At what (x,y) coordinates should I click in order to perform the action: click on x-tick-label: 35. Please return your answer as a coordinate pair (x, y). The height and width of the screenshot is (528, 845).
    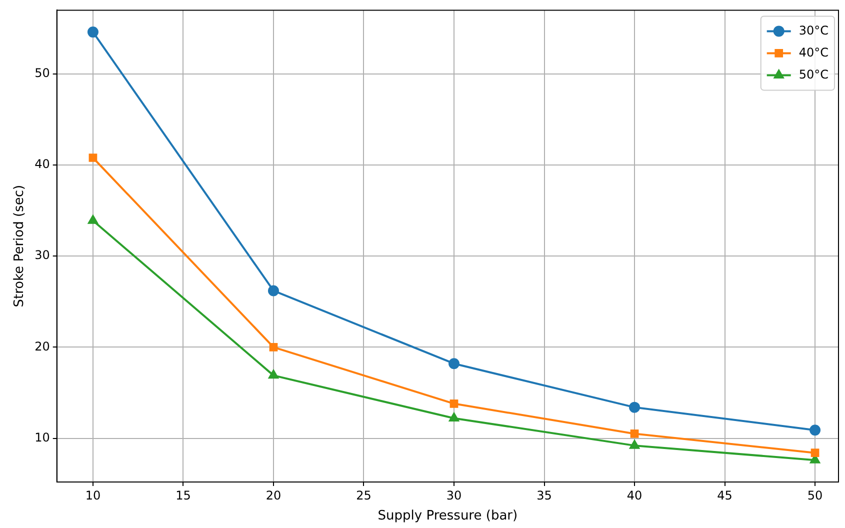
    Looking at the image, I should click on (544, 495).